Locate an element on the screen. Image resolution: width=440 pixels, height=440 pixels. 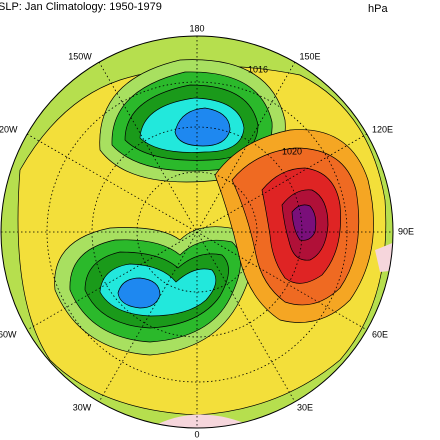
longitude-label: 150E is located at coordinates (309, 56).